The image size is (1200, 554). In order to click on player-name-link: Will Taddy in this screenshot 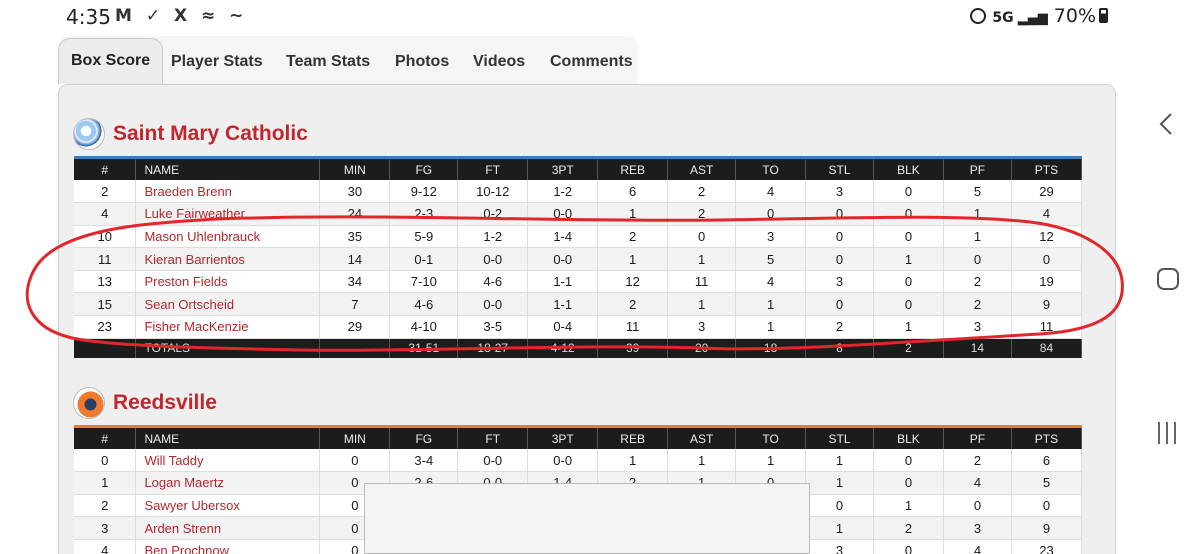, I will do `click(174, 460)`.